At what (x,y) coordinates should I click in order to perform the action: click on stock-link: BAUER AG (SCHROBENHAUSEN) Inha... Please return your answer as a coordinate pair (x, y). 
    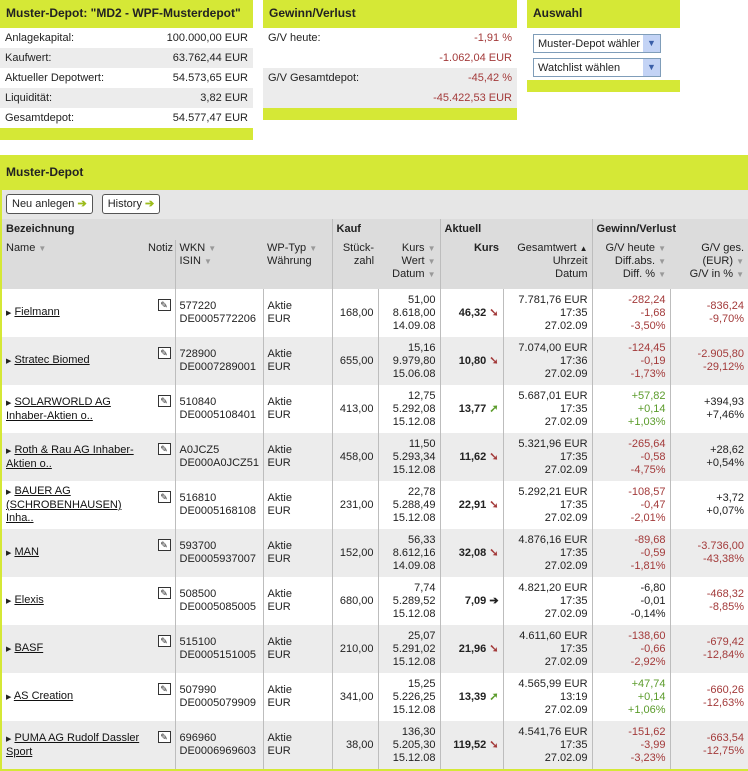
    Looking at the image, I should click on (64, 504).